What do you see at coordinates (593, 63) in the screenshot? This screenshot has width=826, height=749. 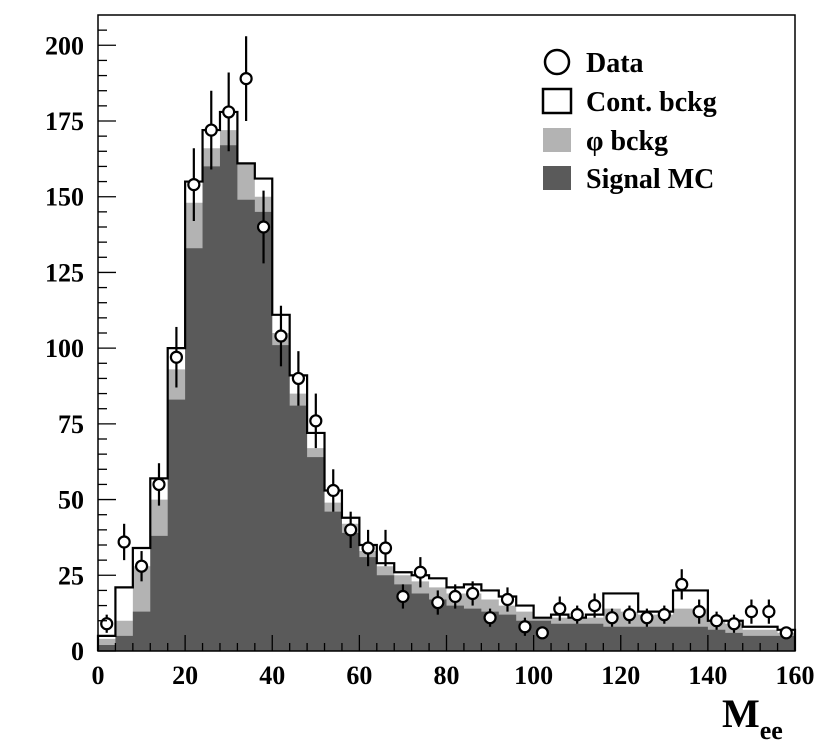 I see `legend-item: Data` at bounding box center [593, 63].